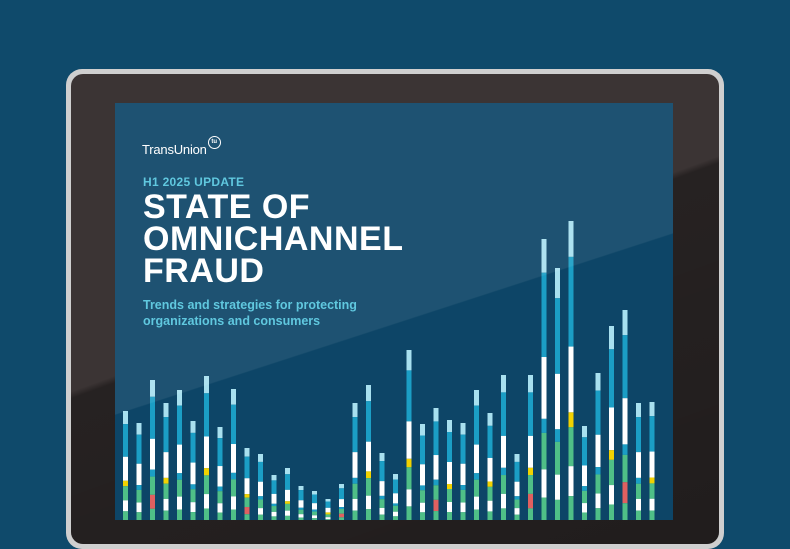 Image resolution: width=790 pixels, height=549 pixels. I want to click on title-line: FRAUD, so click(204, 271).